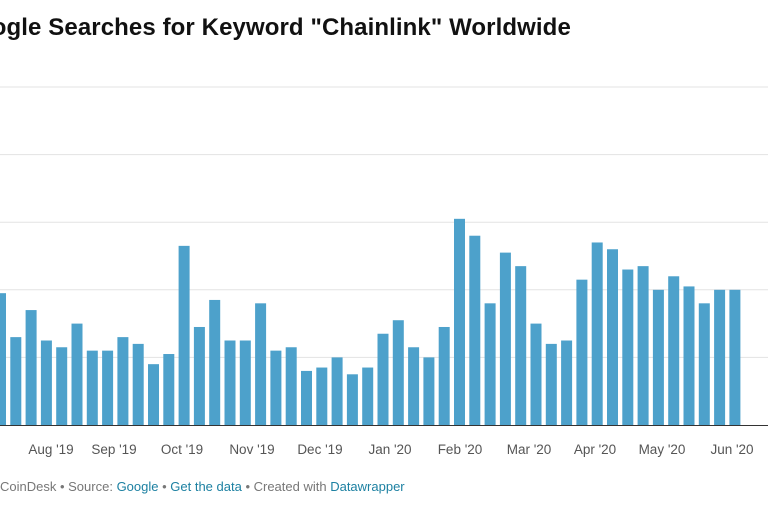 This screenshot has height=512, width=768. What do you see at coordinates (460, 449) in the screenshot?
I see `x-tick-label: Feb '20` at bounding box center [460, 449].